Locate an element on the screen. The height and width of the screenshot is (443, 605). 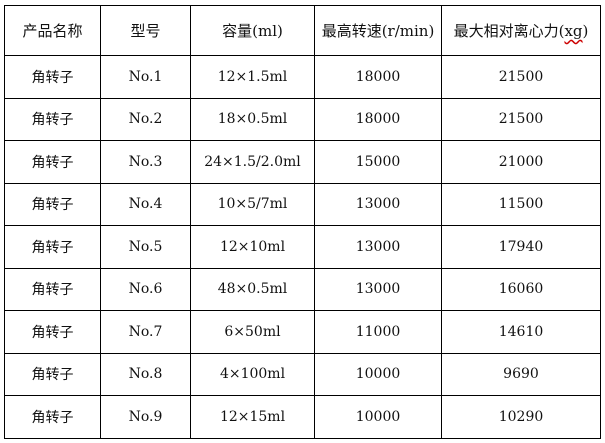
cell-model: No.9 is located at coordinates (145, 417).